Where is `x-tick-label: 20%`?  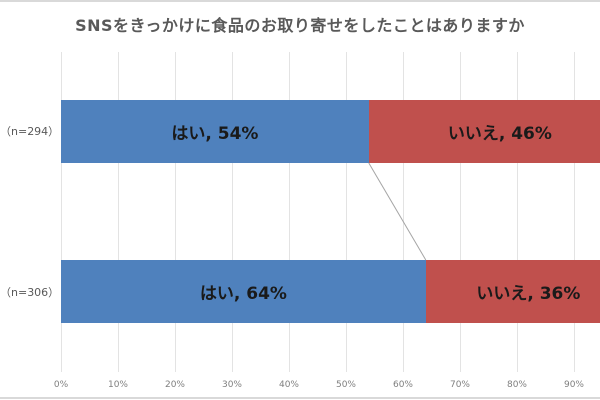 x-tick-label: 20% is located at coordinates (174, 385).